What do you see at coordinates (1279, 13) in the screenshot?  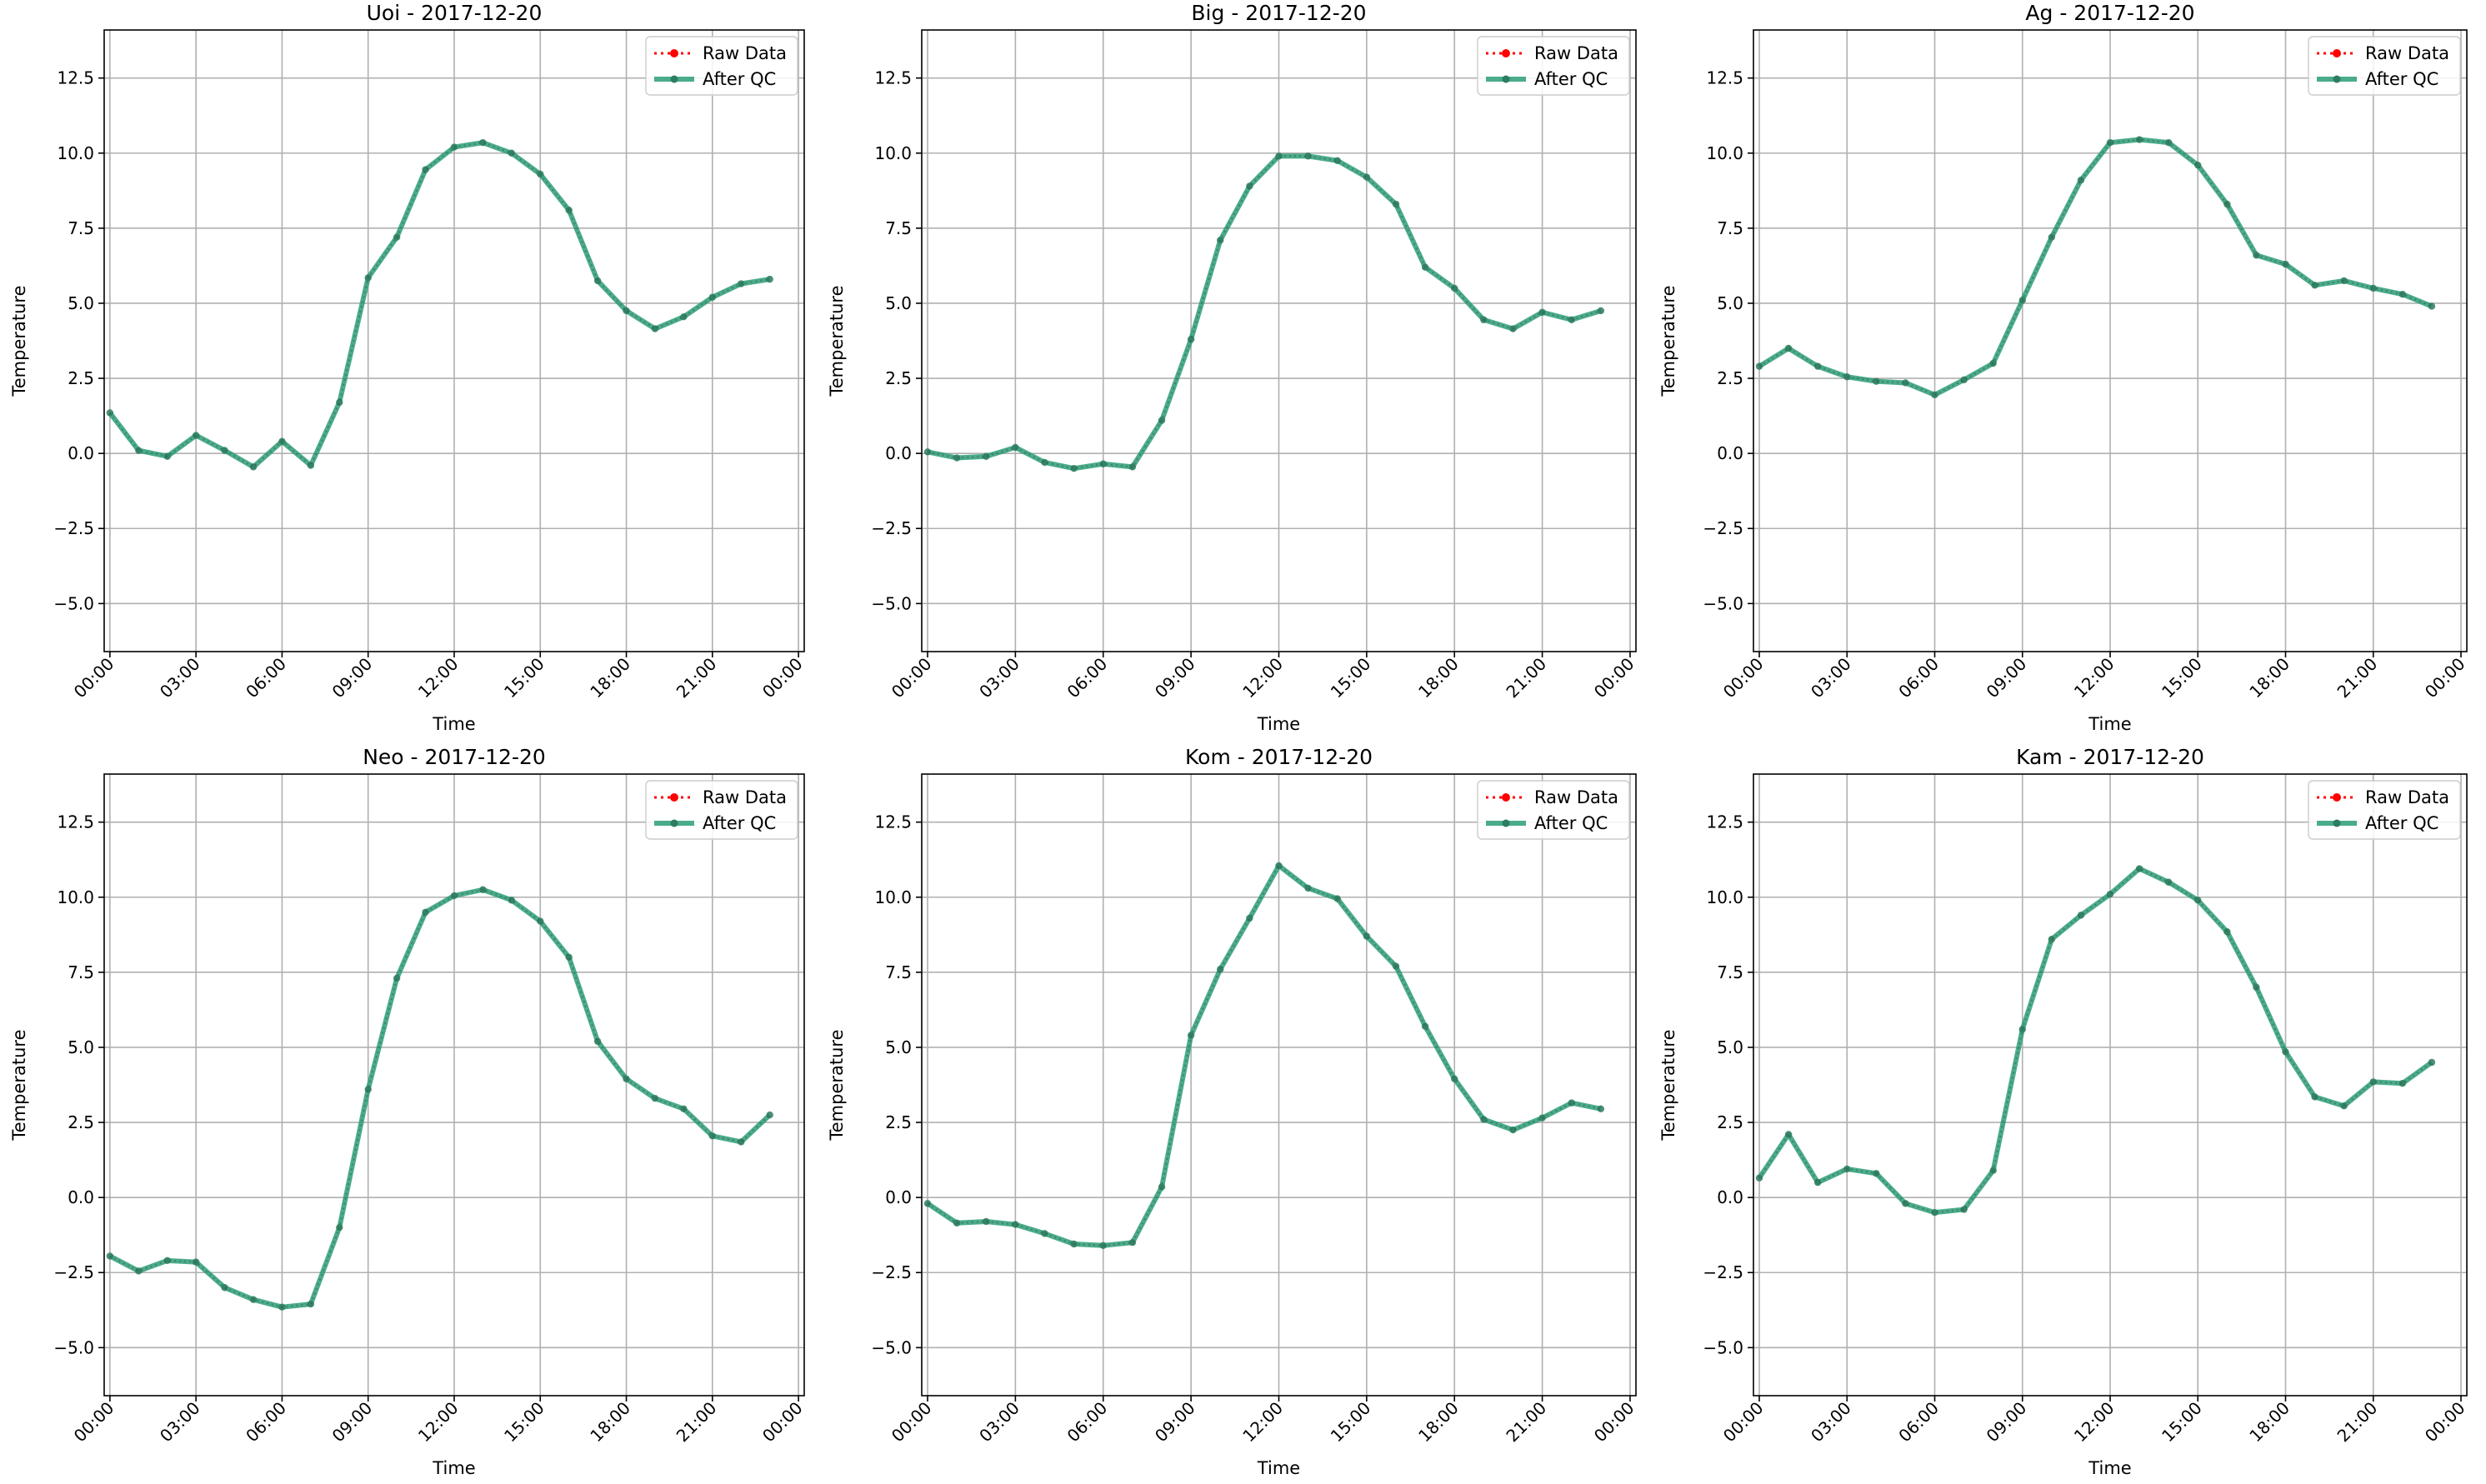 I see `chart-title: Big - 2017-12-20` at bounding box center [1279, 13].